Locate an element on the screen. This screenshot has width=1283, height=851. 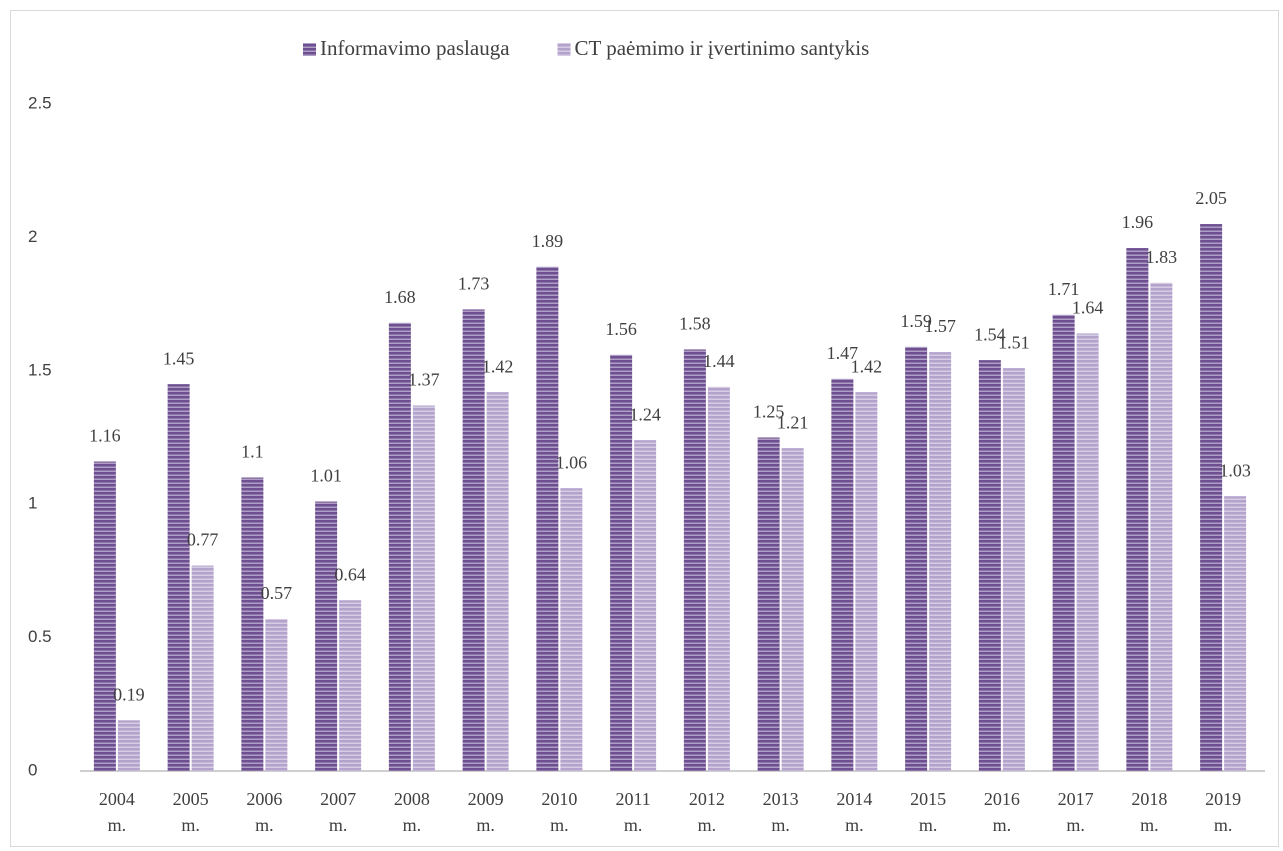
data-label: 1.59 is located at coordinates (916, 321).